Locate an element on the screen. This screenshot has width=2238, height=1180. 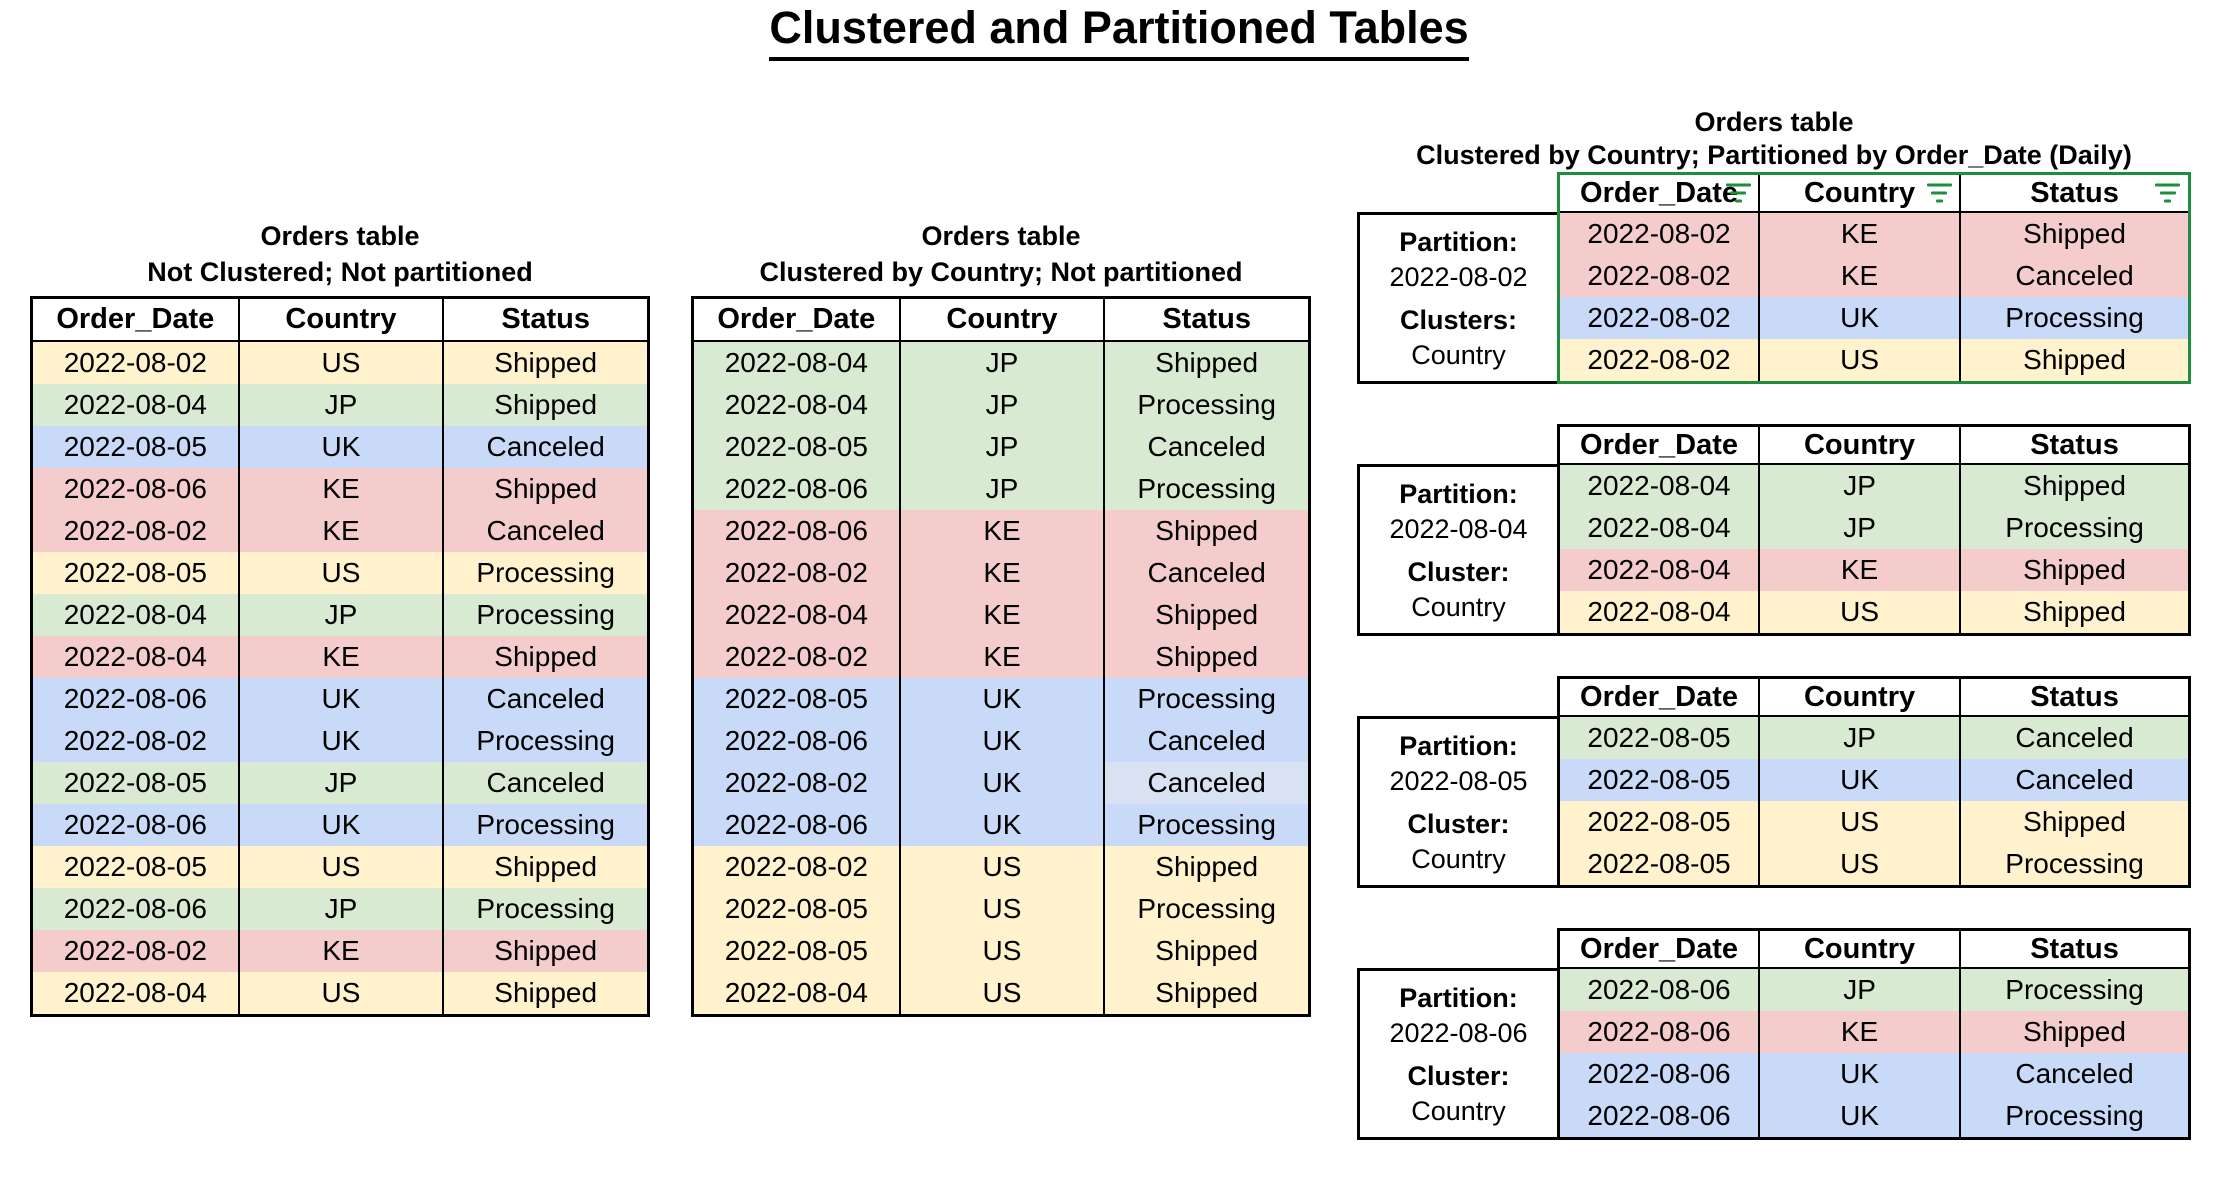
cluster-stanza: Clusters: Country is located at coordinates (1458, 338).